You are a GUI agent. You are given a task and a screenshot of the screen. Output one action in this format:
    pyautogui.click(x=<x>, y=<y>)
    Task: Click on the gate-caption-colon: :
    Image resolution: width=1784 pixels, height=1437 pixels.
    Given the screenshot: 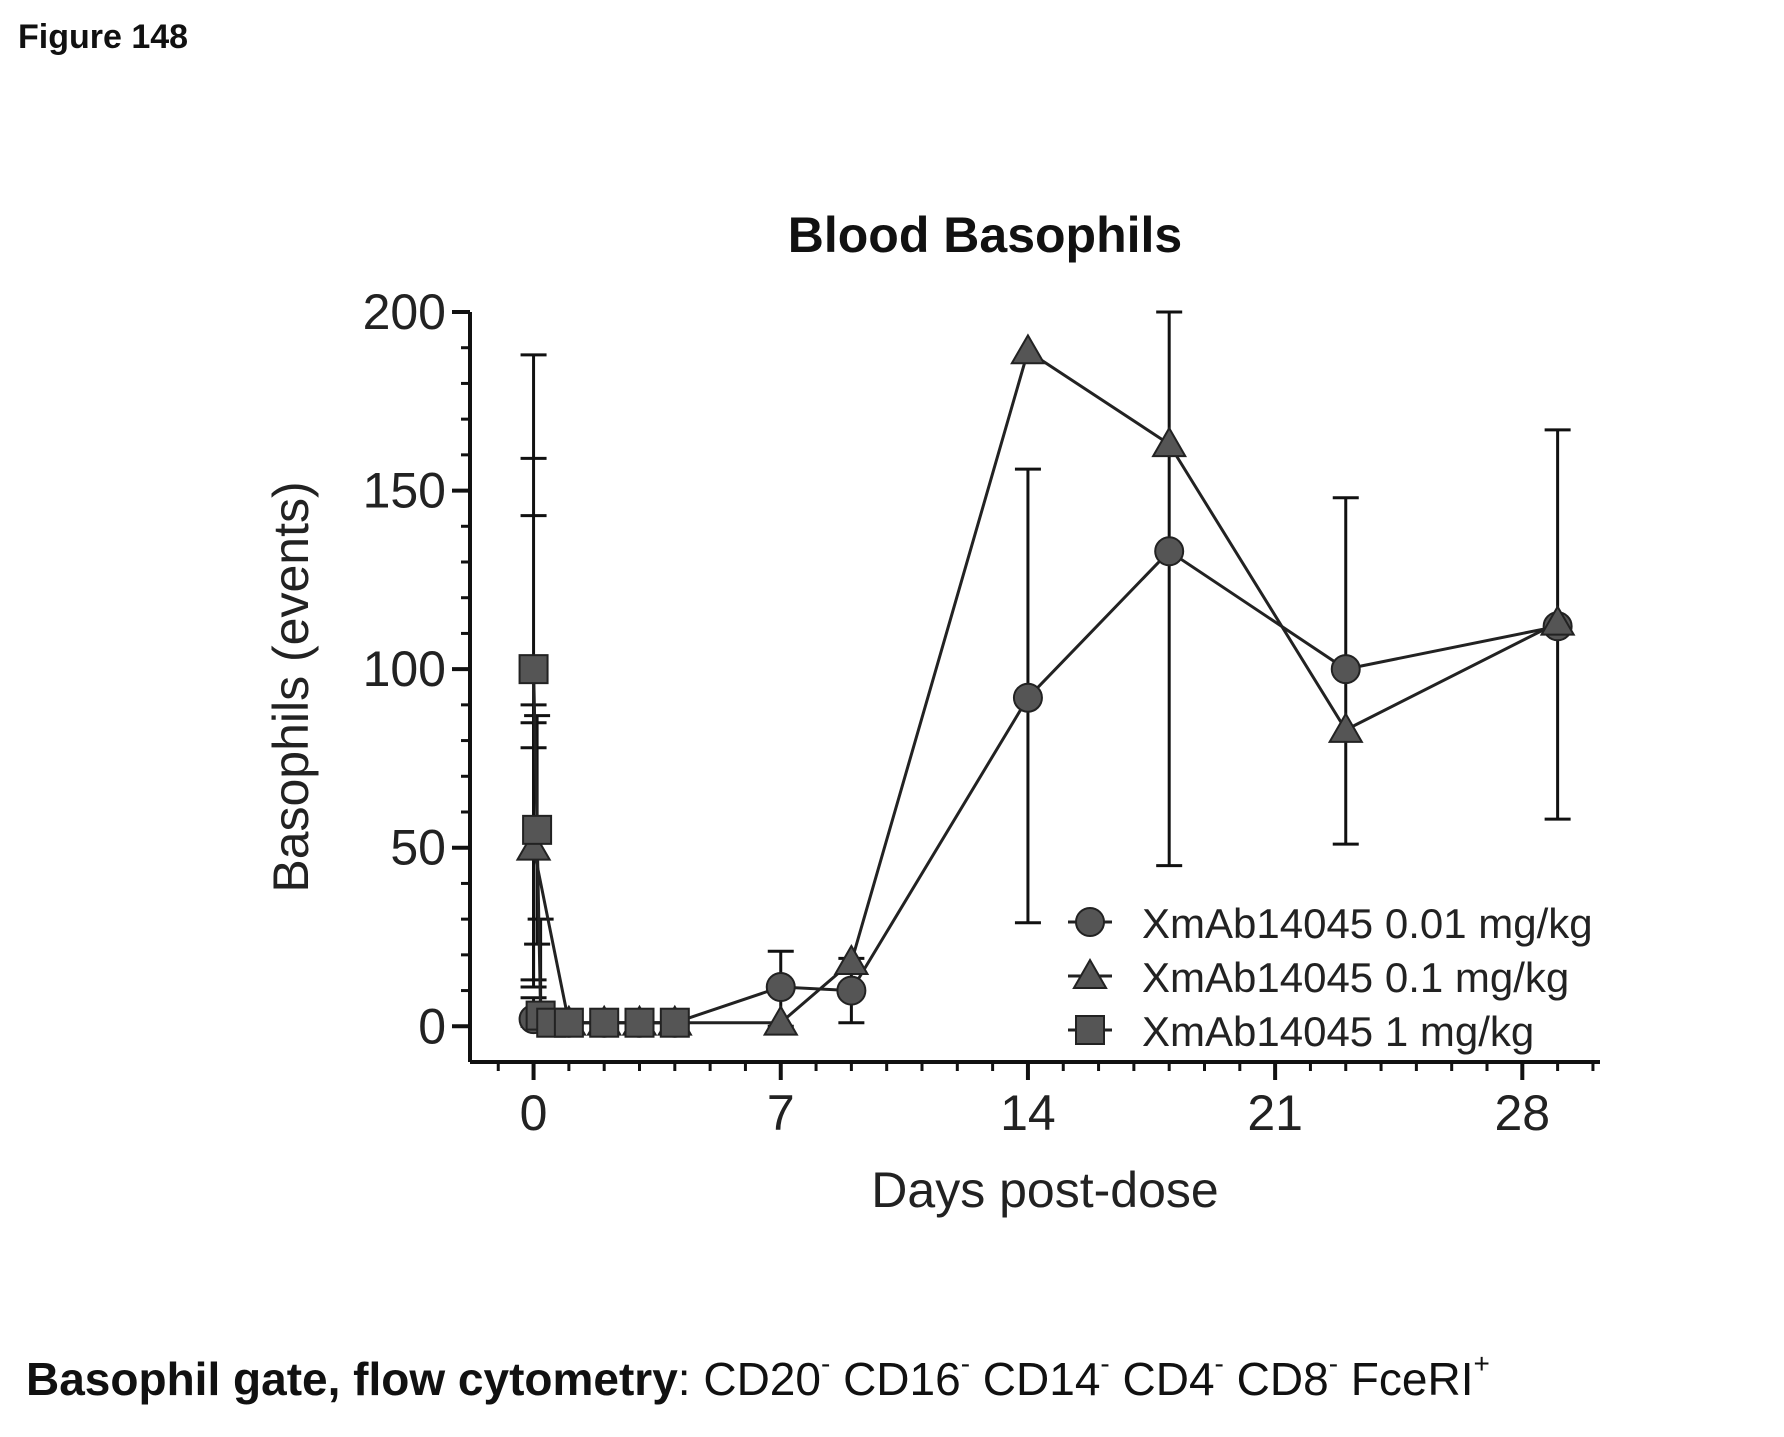 What is the action you would take?
    pyautogui.click(x=684, y=1379)
    